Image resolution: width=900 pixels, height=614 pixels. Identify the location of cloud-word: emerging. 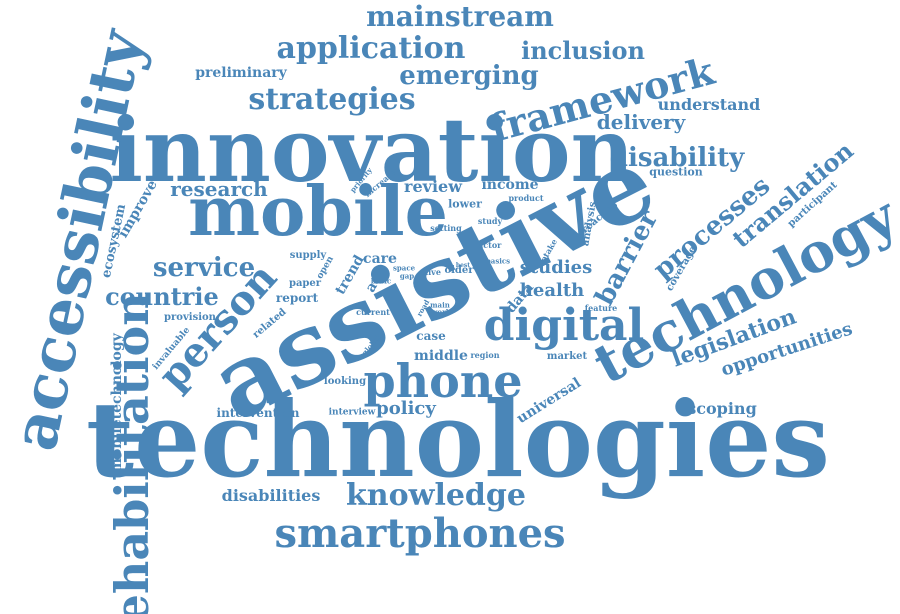
(469, 76).